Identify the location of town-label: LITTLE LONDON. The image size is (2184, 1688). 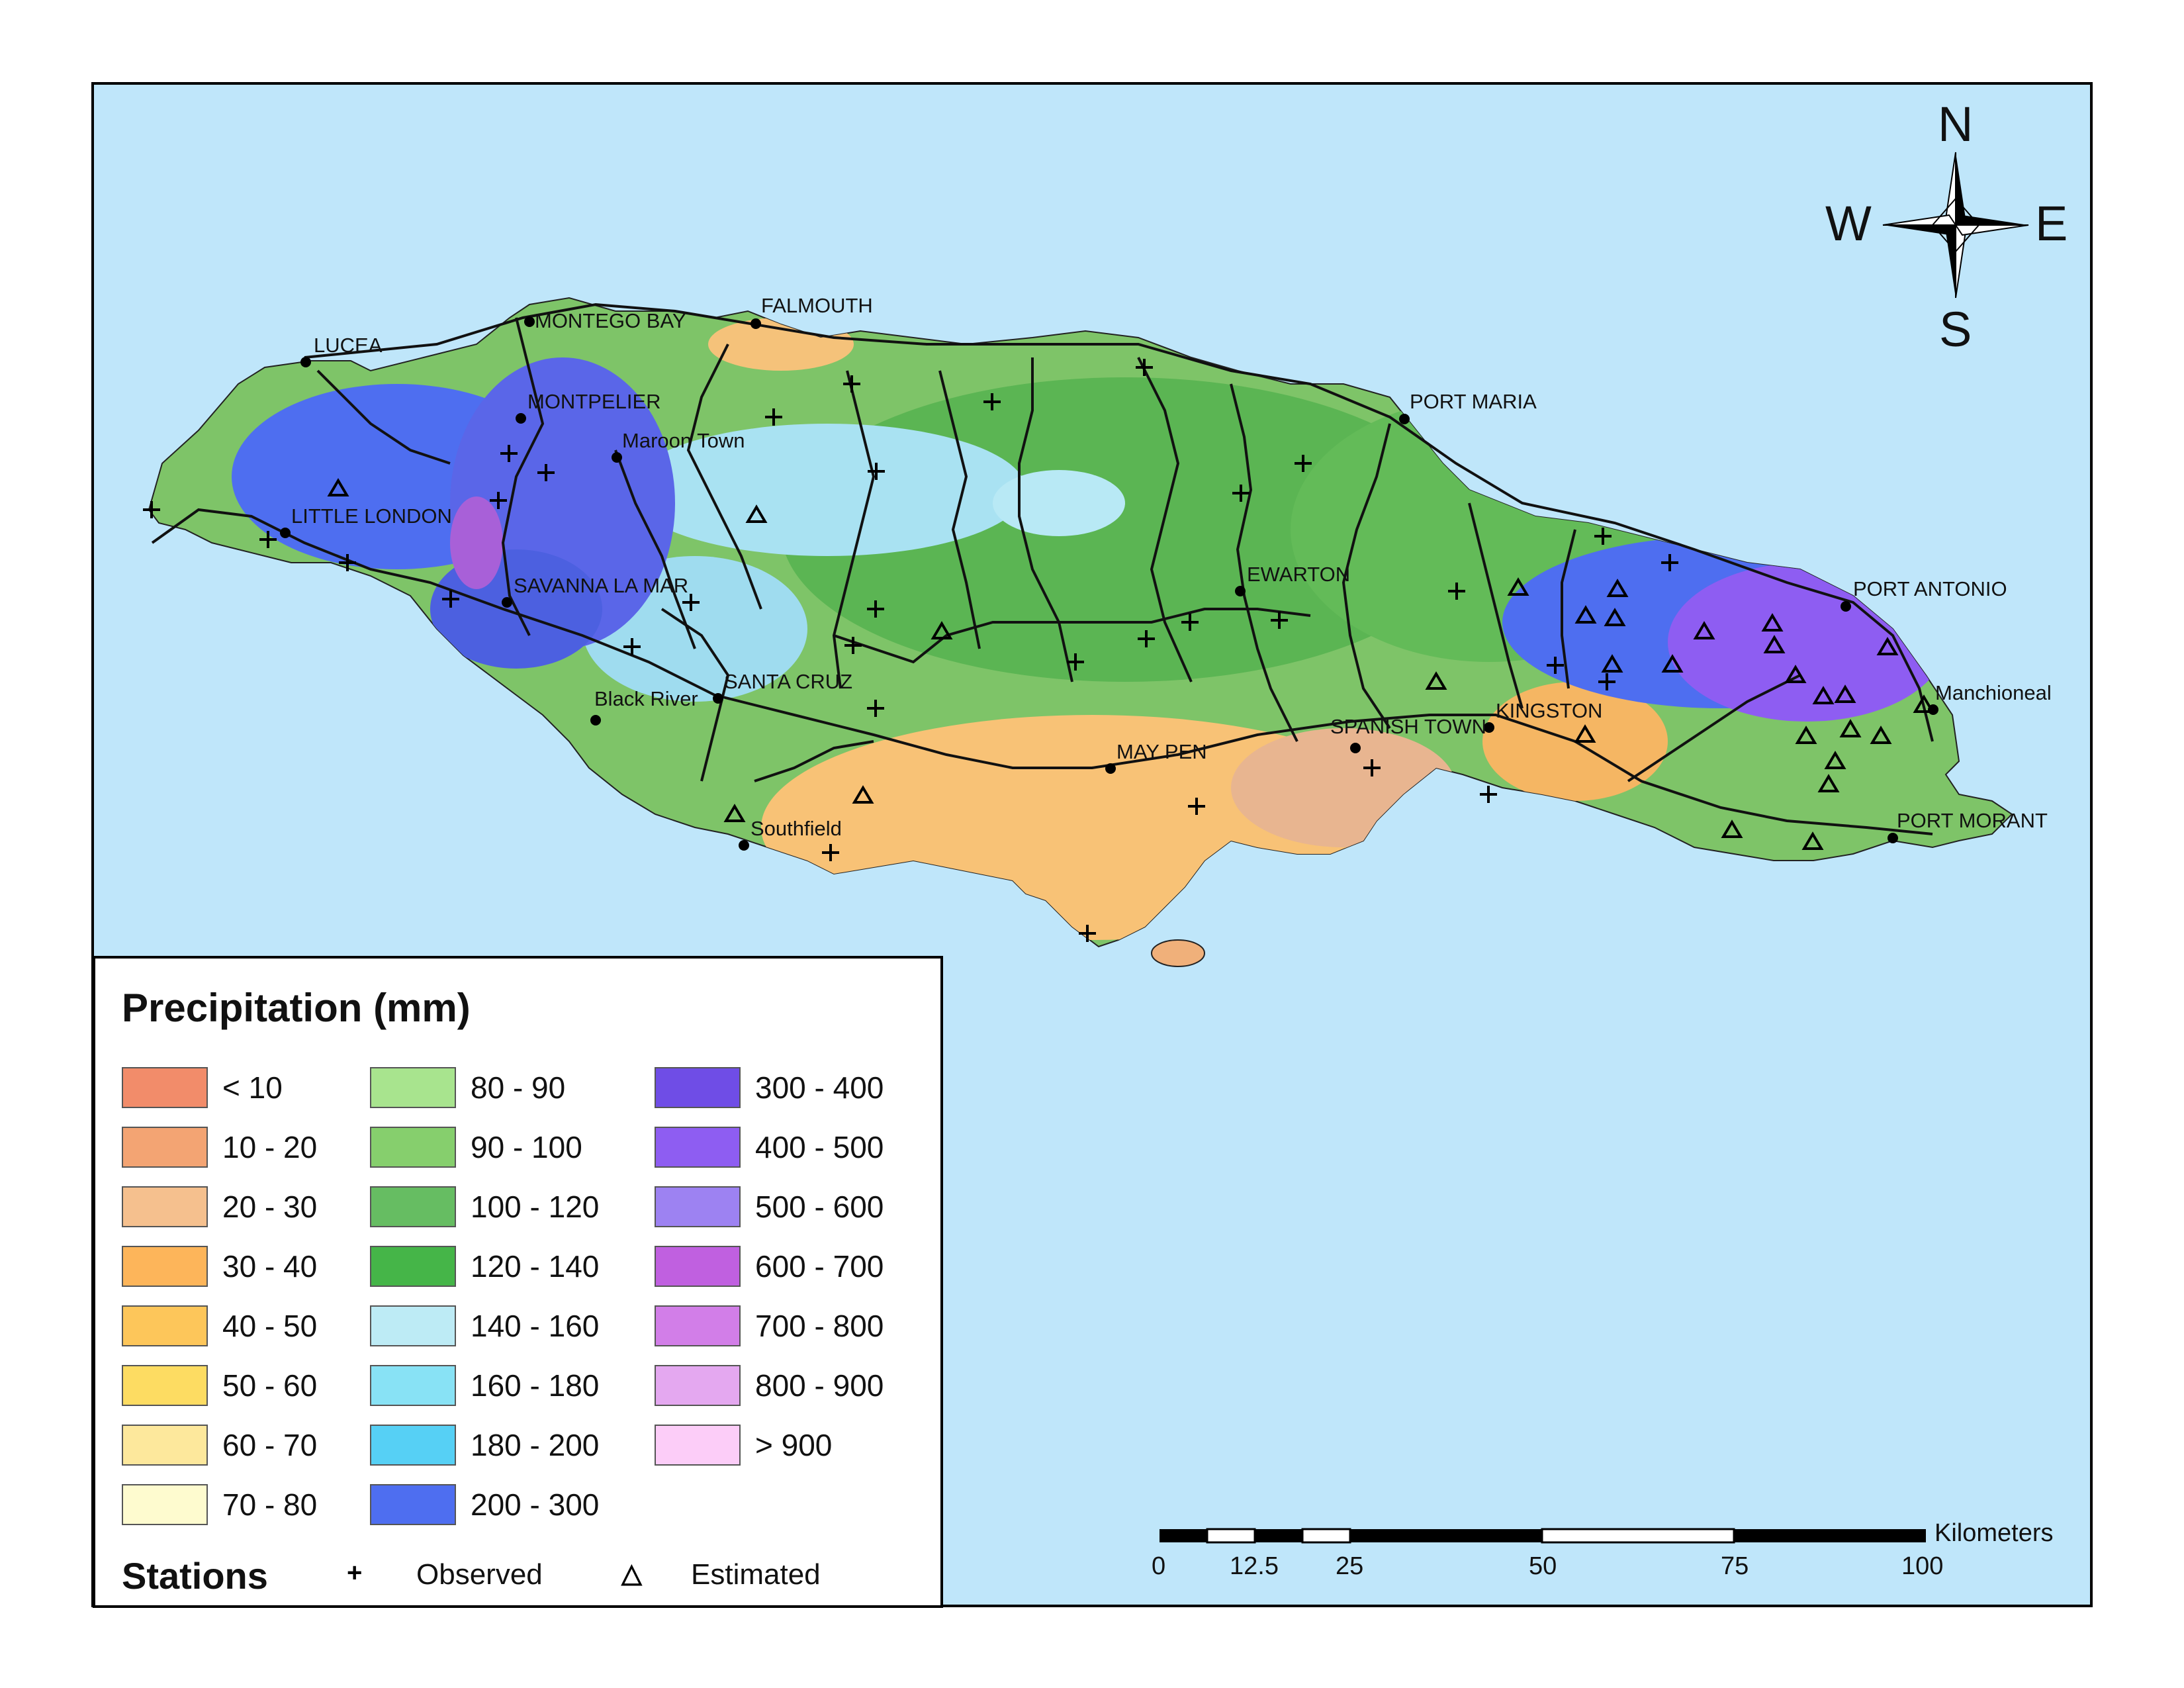
(371, 516).